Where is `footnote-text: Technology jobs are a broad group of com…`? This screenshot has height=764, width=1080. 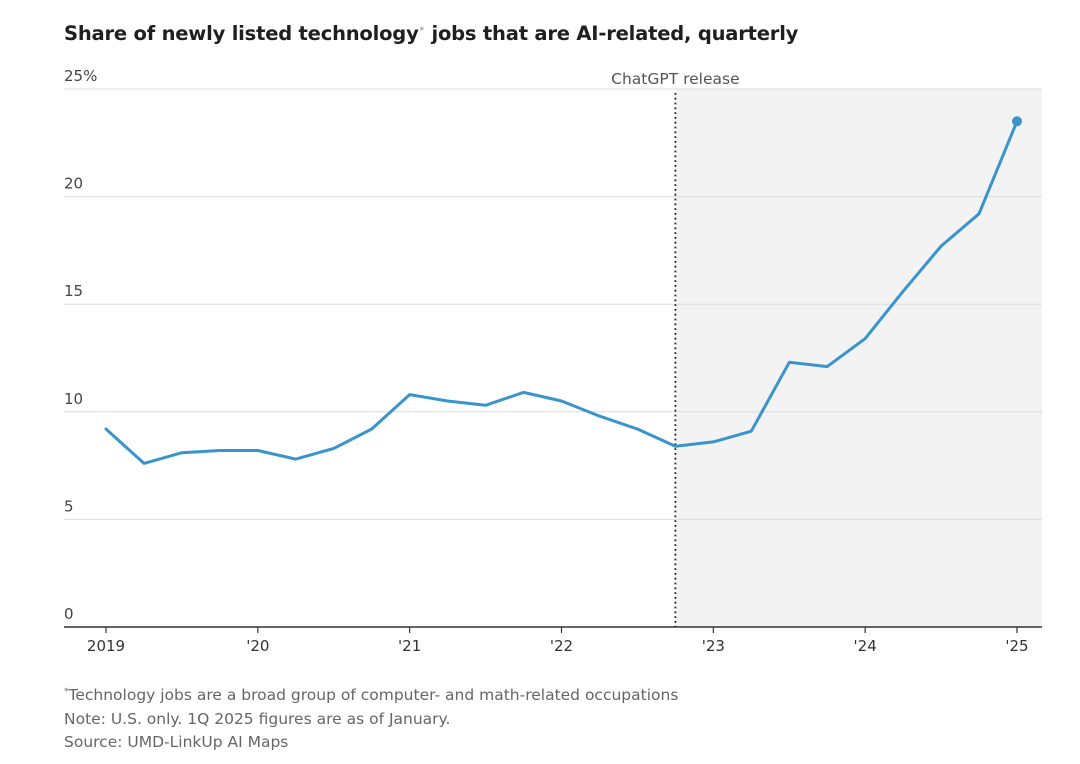
footnote-text: Technology jobs are a broad group of com… is located at coordinates (373, 695).